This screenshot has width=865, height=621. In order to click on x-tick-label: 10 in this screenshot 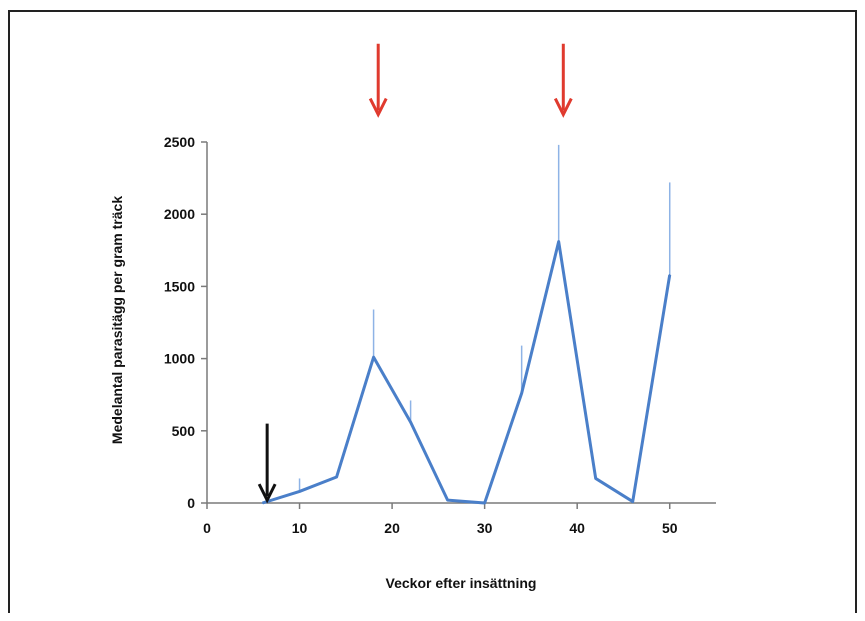, I will do `click(300, 528)`.